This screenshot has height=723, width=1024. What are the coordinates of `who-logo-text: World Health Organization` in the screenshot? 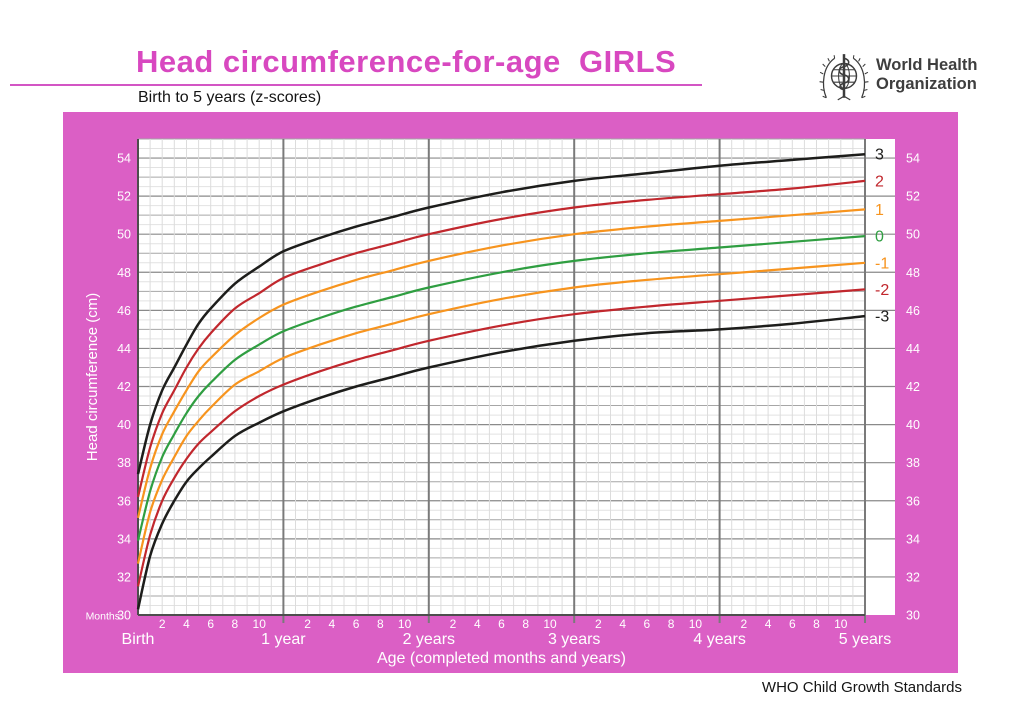 It's located at (926, 75).